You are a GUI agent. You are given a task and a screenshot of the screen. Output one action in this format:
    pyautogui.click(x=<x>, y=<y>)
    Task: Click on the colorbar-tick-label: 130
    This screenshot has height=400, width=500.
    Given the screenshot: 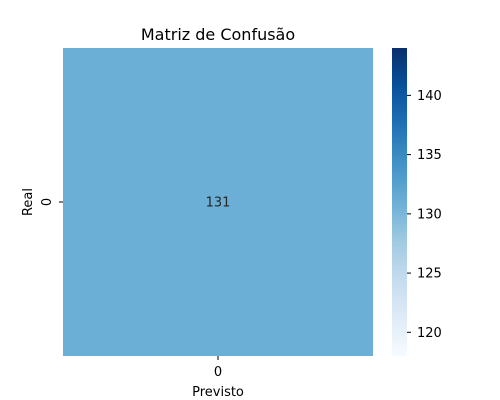 What is the action you would take?
    pyautogui.click(x=429, y=214)
    